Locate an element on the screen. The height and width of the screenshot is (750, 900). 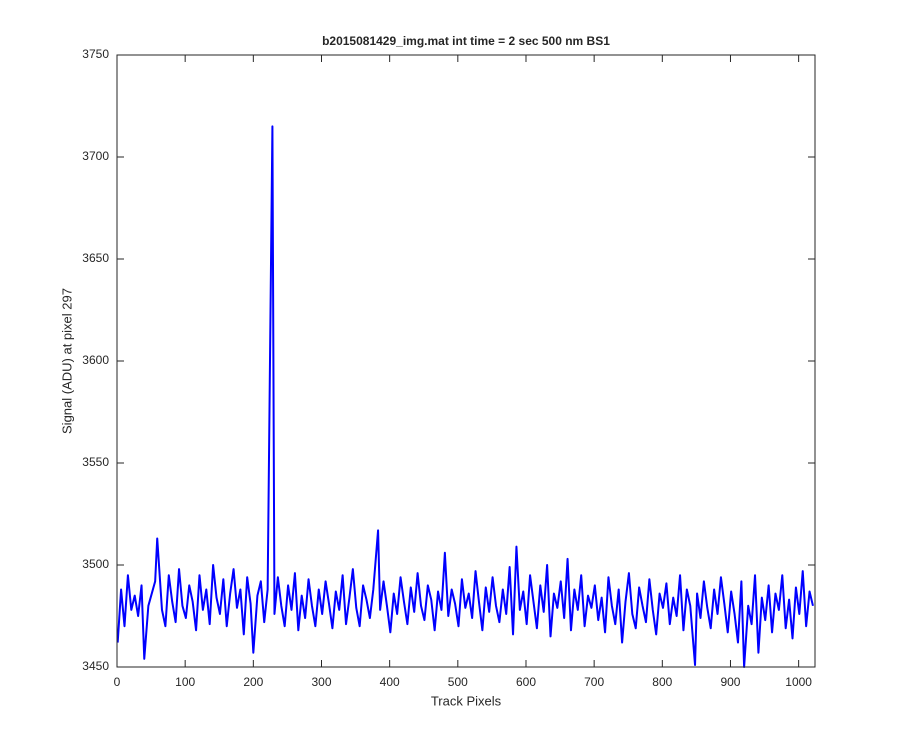
y-tick-label: 3700 is located at coordinates (95, 156).